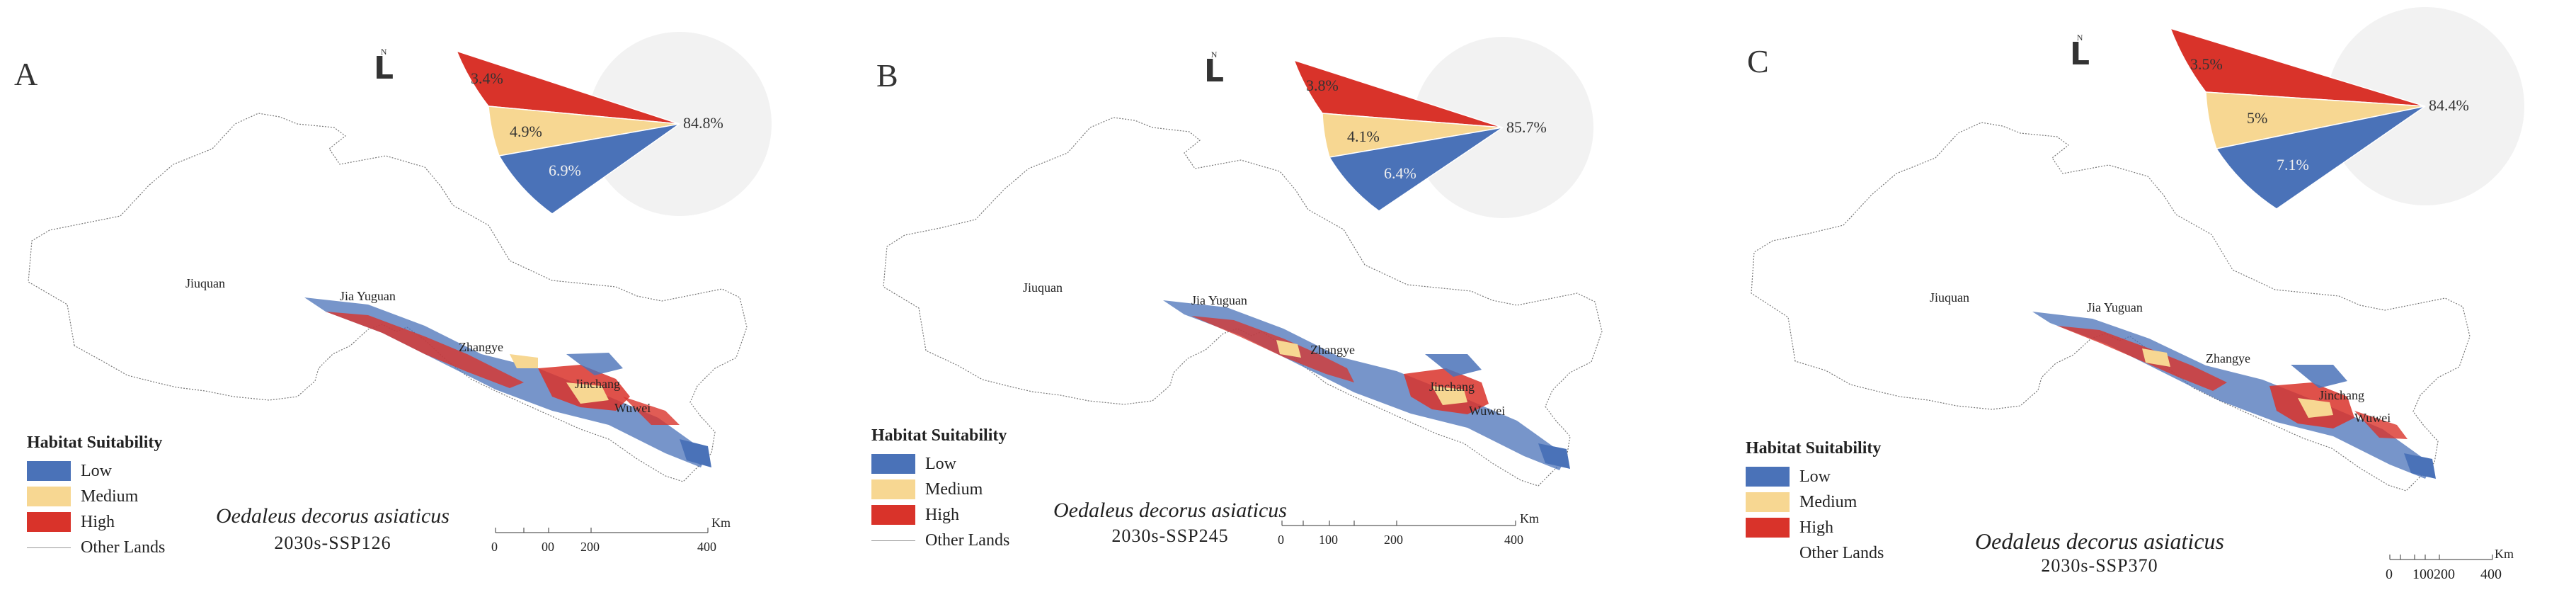 The image size is (2576, 602). I want to click on scenario-label: 2030s-SSP245, so click(1170, 536).